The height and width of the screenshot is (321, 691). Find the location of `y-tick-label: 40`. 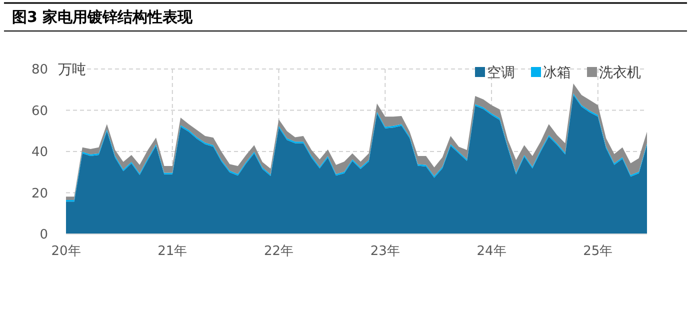

y-tick-label: 40 is located at coordinates (39, 152).